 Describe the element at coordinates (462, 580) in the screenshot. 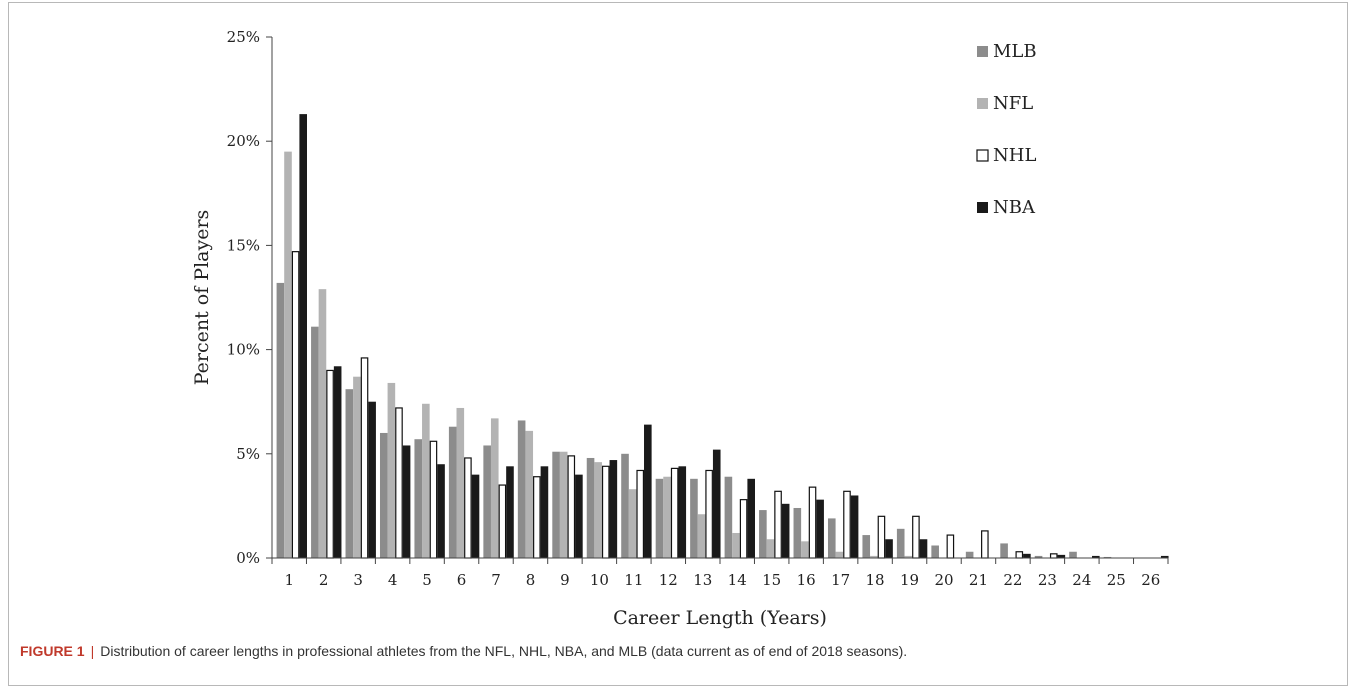

I see `x-tick-label: 6` at that location.